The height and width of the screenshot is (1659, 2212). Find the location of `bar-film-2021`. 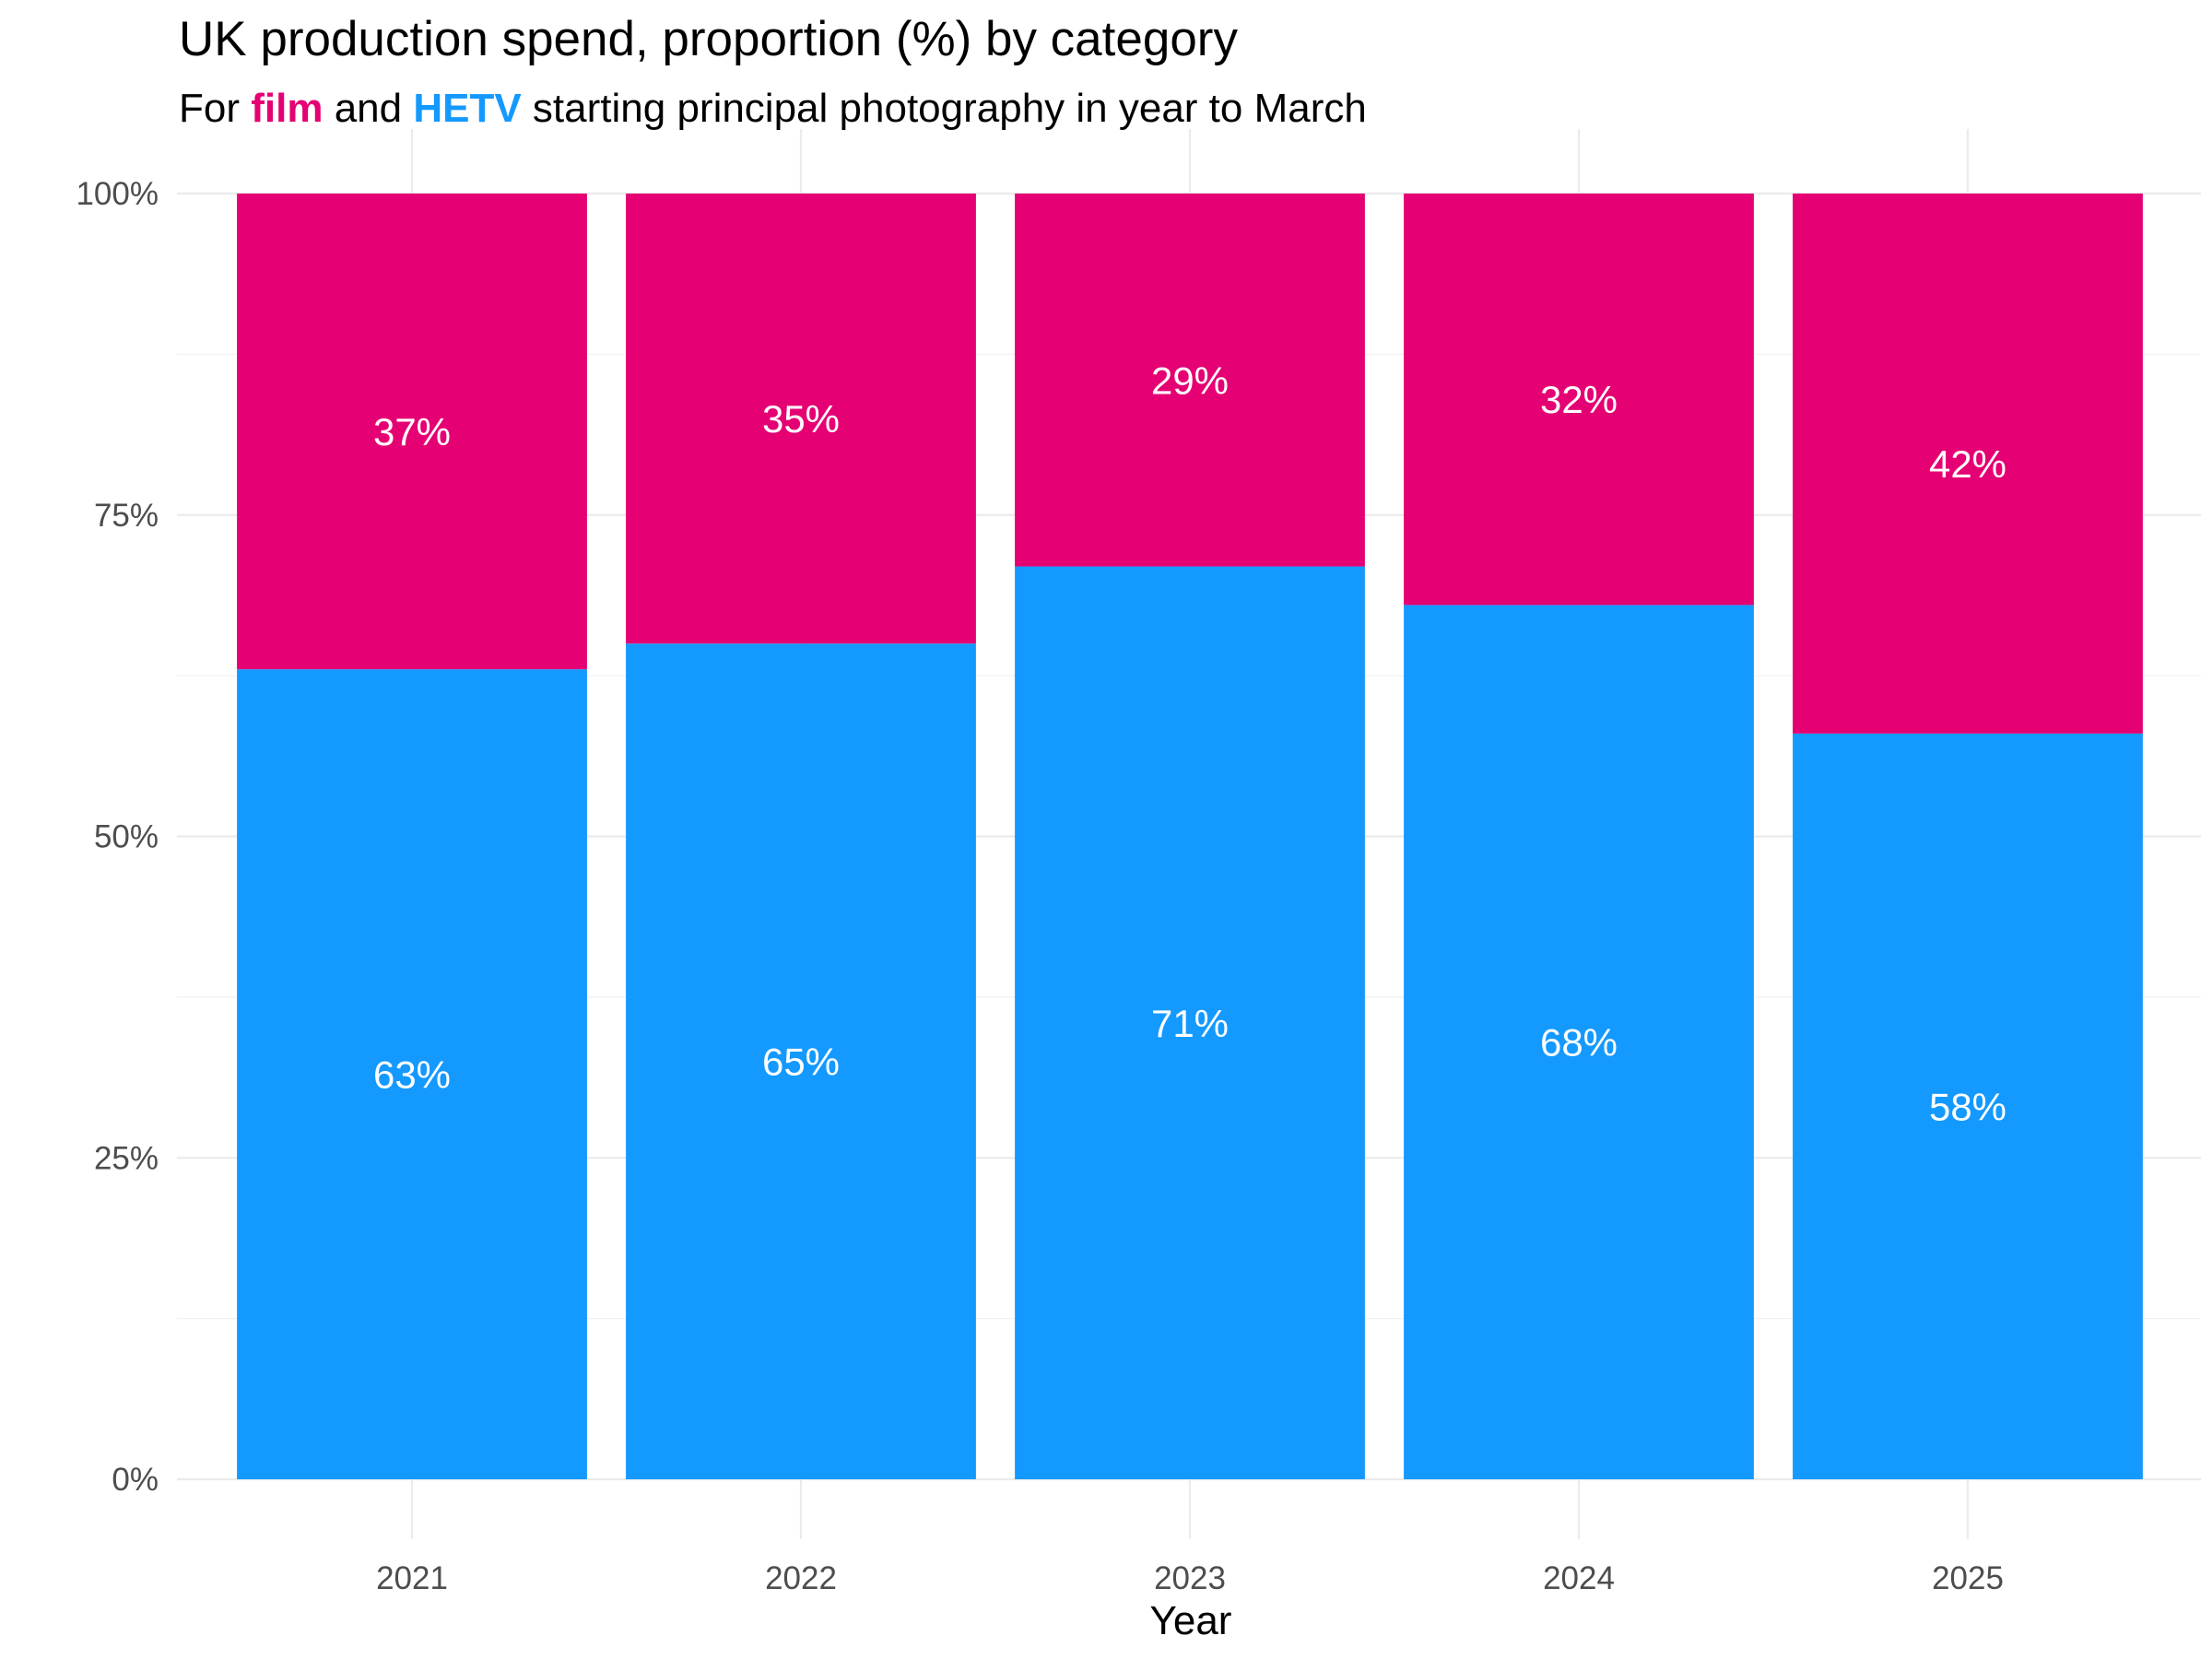

bar-film-2021 is located at coordinates (412, 432).